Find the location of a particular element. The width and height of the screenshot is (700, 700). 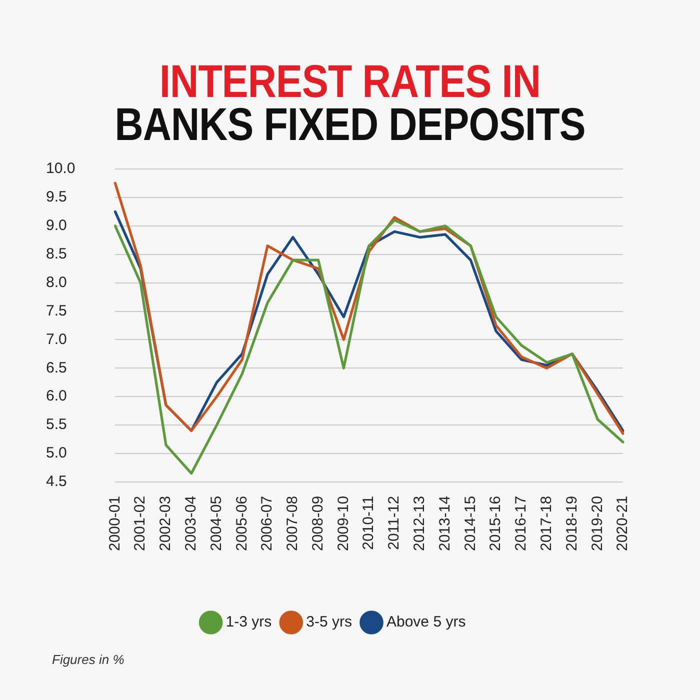

y-tick-label: 7.5 is located at coordinates (56, 311).